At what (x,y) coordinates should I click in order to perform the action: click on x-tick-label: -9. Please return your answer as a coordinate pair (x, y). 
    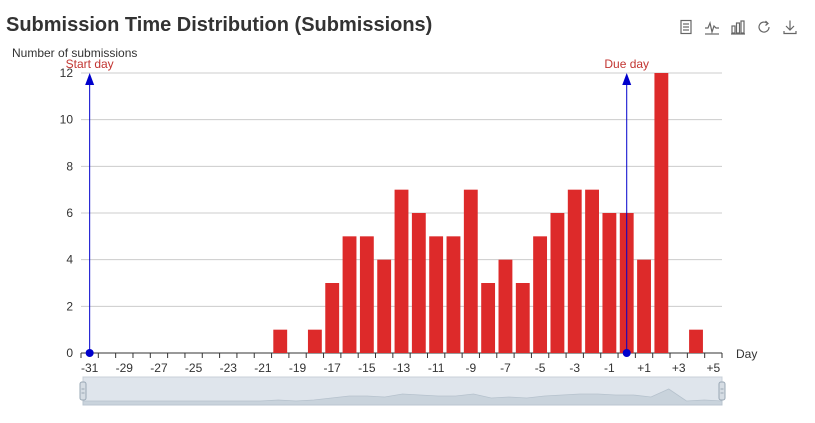
    Looking at the image, I should click on (470, 368).